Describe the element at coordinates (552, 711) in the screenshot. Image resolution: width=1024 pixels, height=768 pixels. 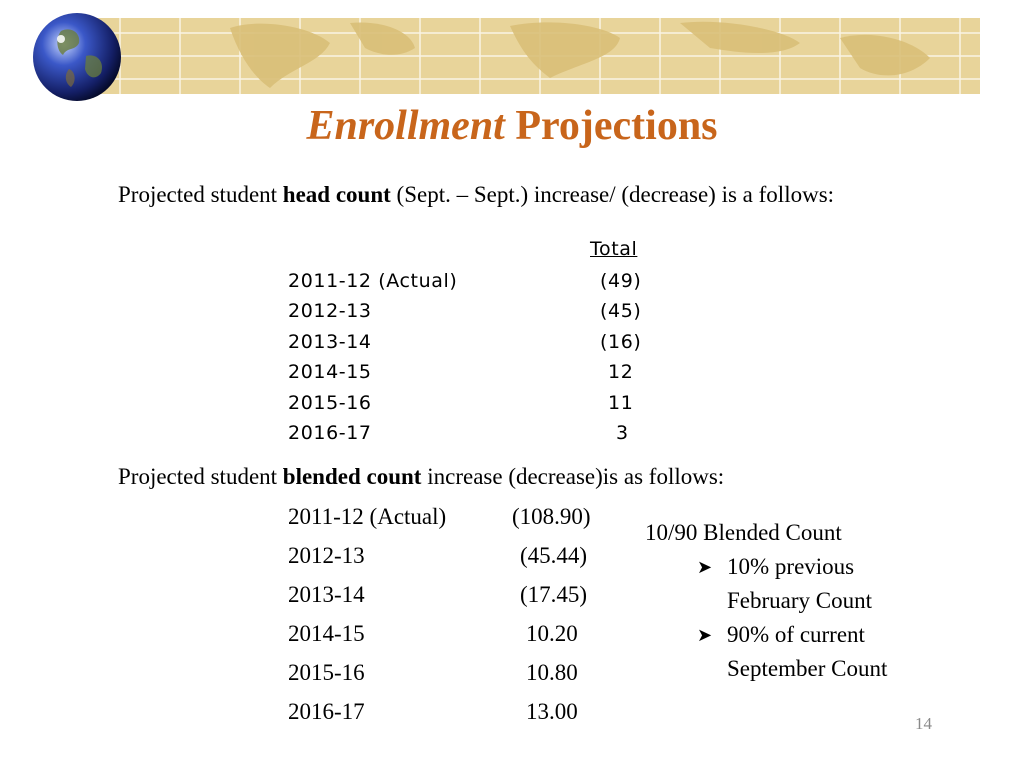
I see `row-value: 13.00` at that location.